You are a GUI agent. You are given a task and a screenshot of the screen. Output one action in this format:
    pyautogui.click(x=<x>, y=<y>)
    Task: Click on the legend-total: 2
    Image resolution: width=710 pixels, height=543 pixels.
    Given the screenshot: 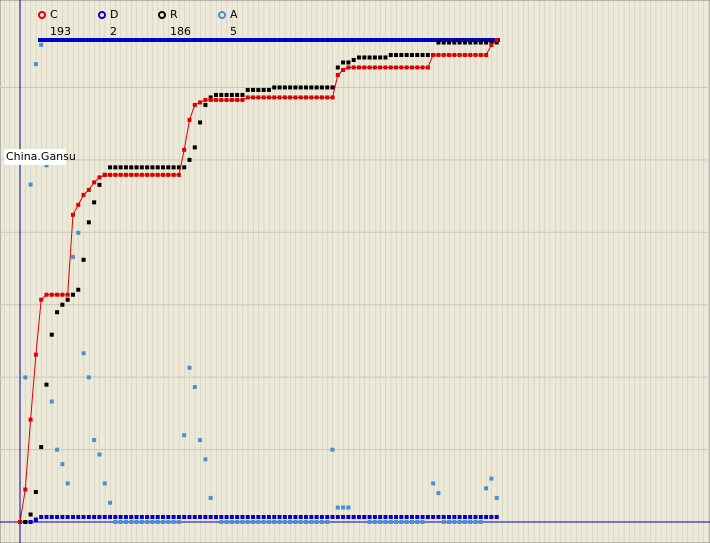 What is the action you would take?
    pyautogui.click(x=113, y=31)
    